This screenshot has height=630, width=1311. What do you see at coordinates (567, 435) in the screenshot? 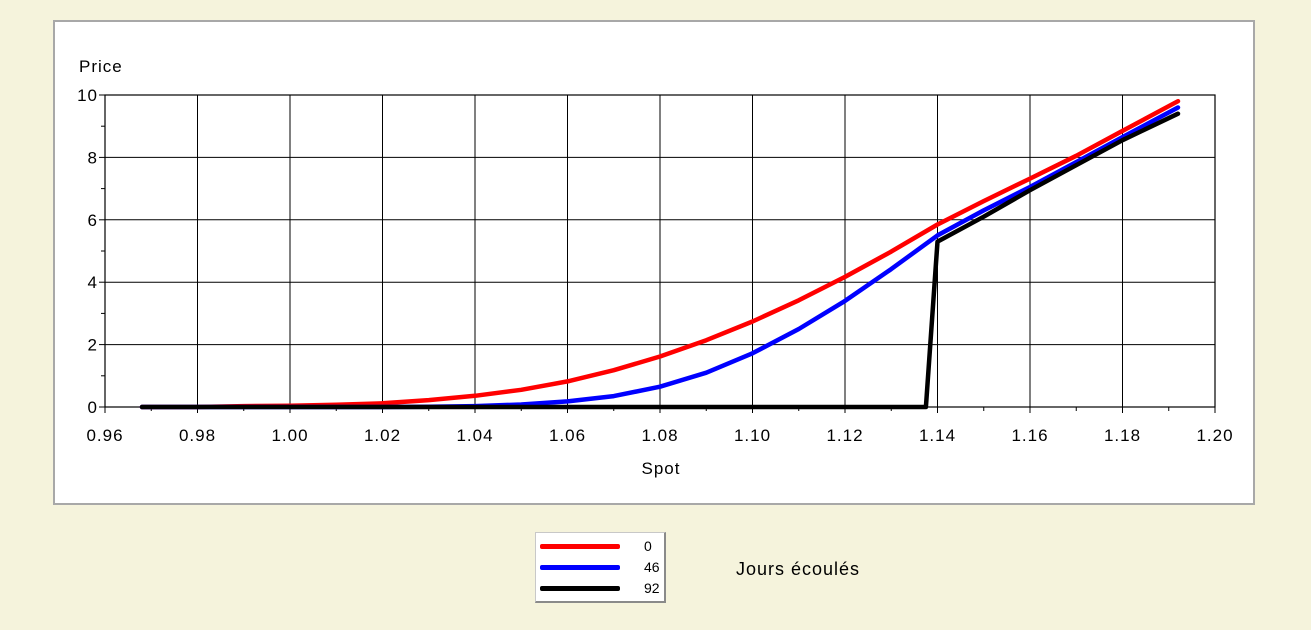
I see `x-tick-label: 1.06` at bounding box center [567, 435].